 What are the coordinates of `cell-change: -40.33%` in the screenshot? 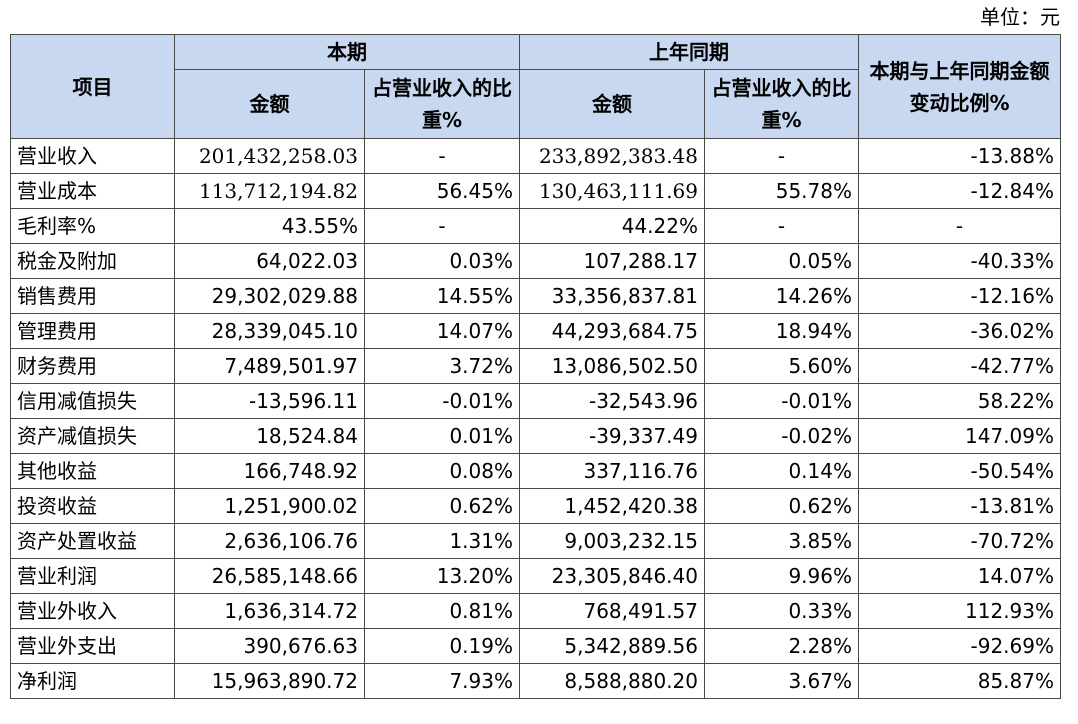 It's located at (959, 261).